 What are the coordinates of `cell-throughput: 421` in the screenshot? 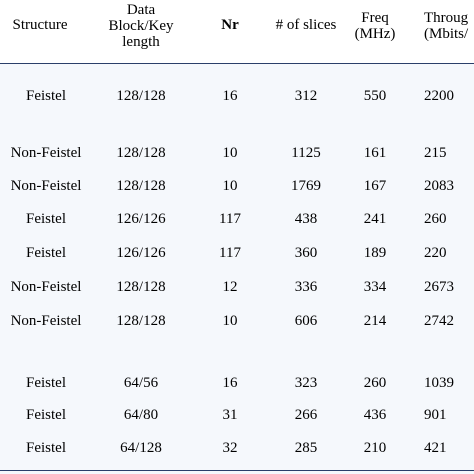 It's located at (435, 448).